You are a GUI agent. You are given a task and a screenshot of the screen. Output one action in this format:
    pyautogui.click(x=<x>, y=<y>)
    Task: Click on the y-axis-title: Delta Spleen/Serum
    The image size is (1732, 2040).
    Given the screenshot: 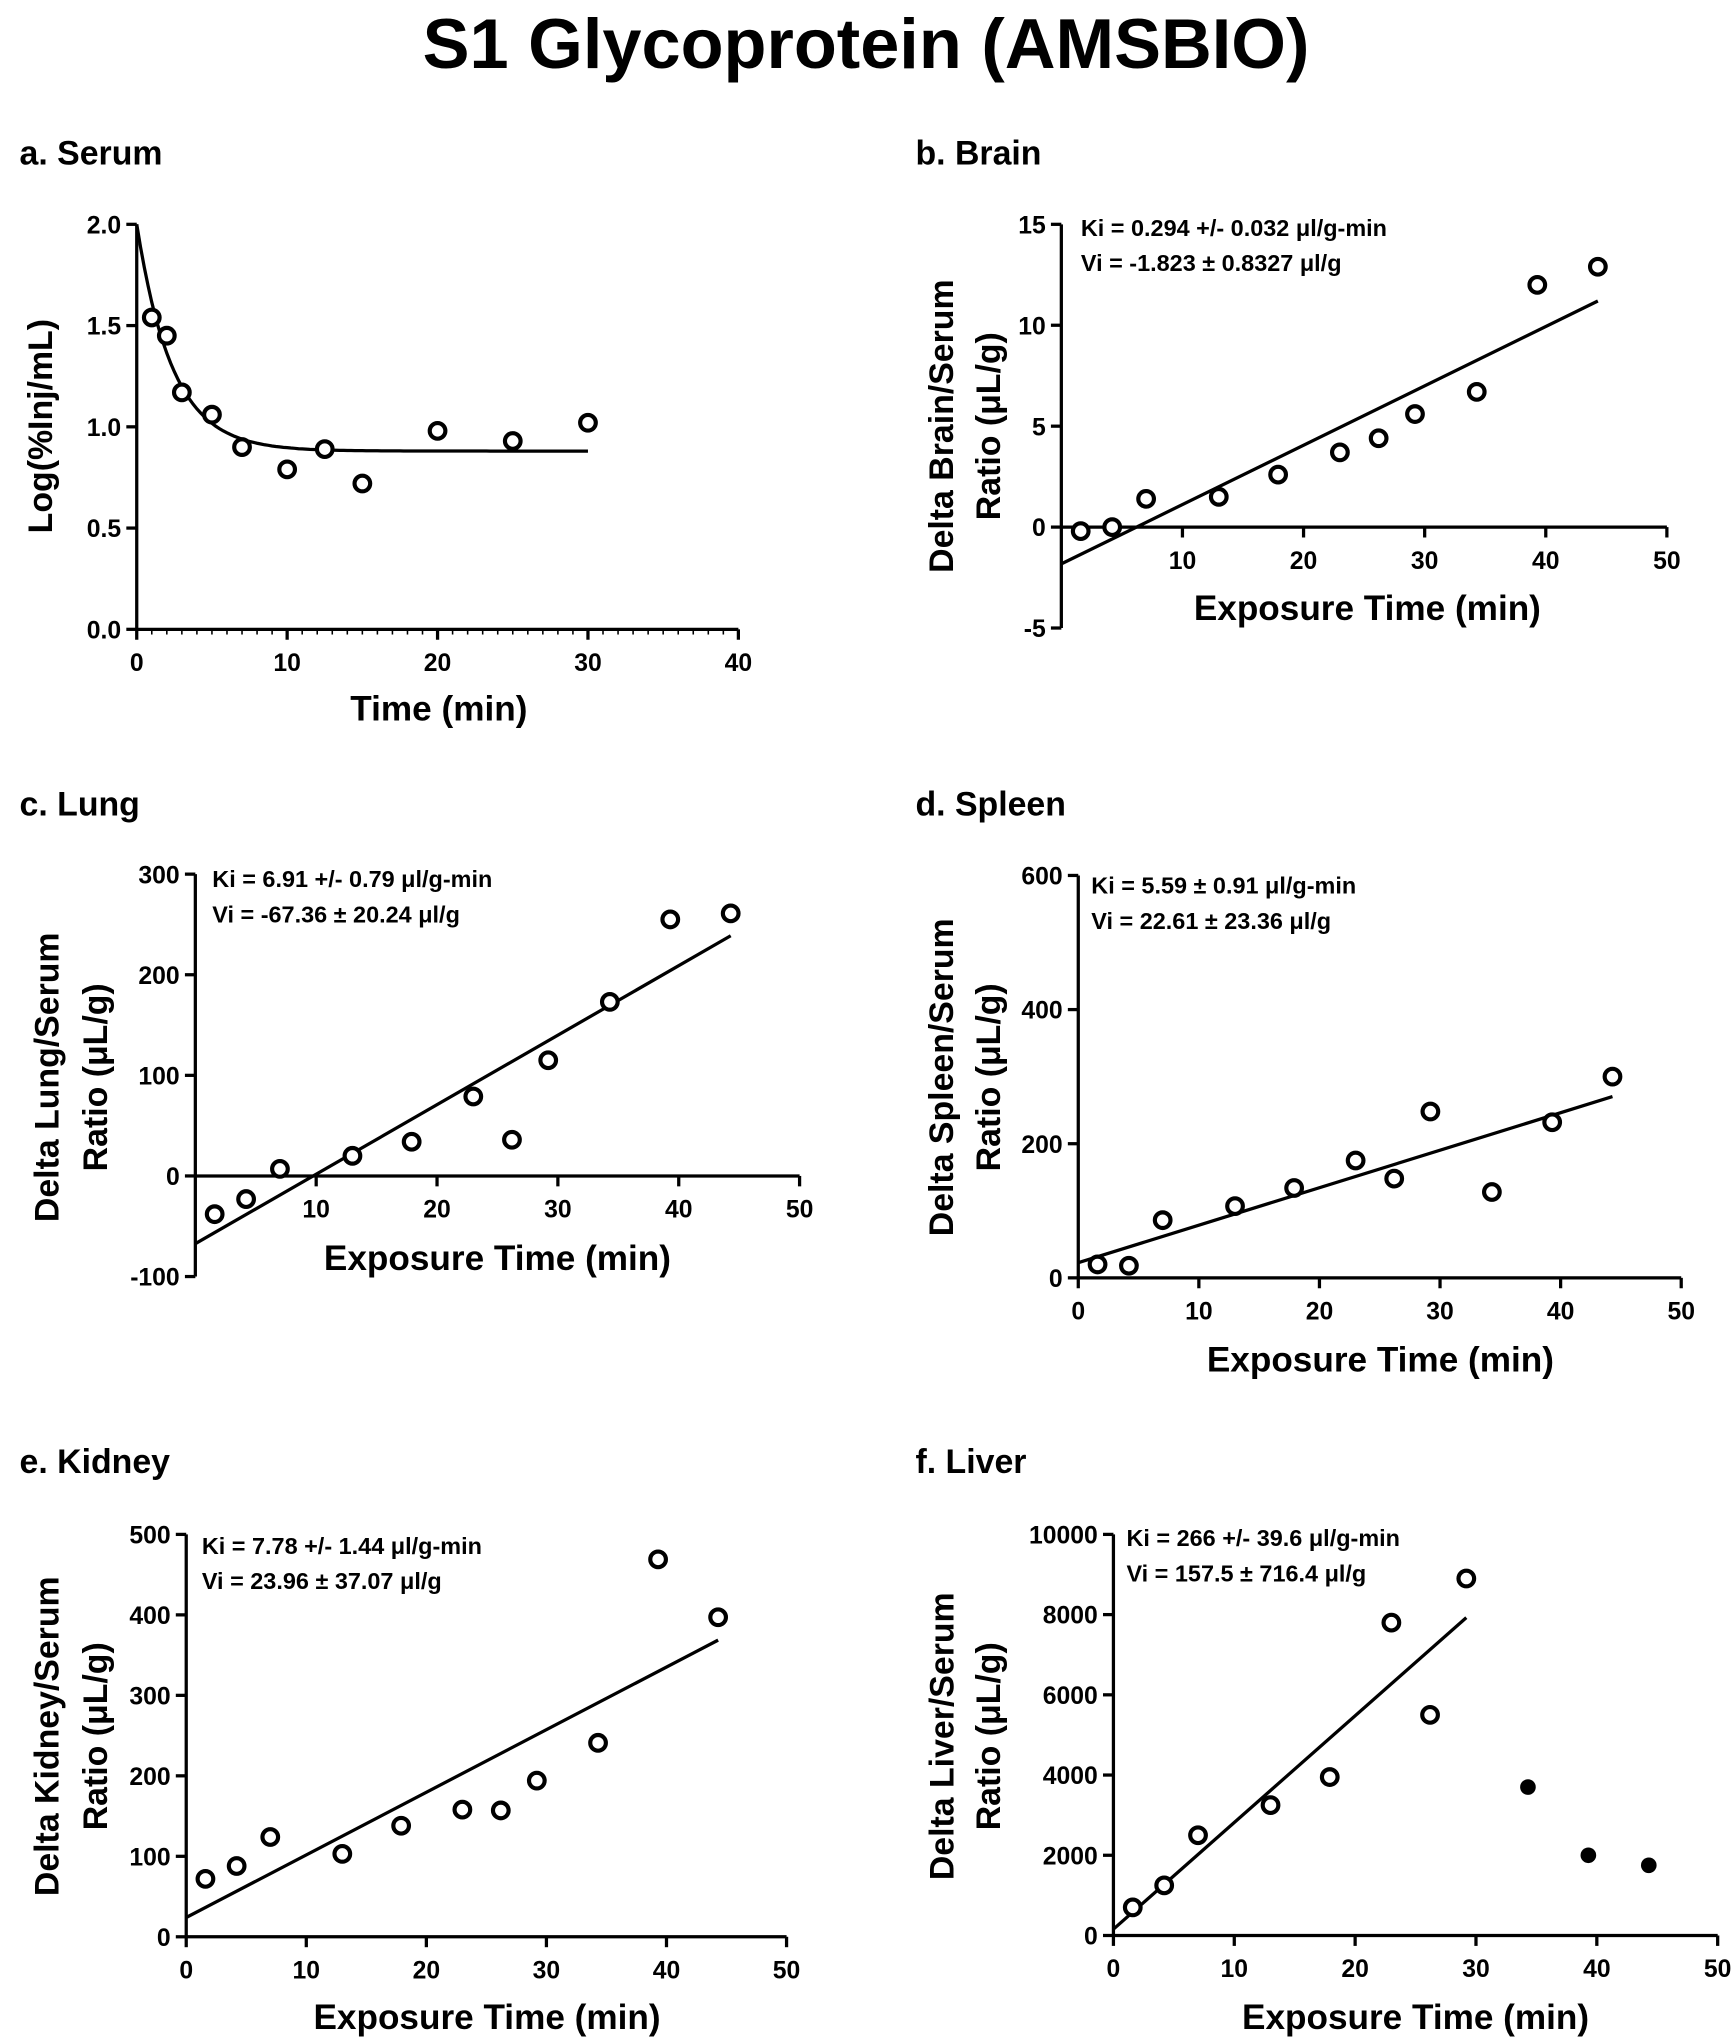 What is the action you would take?
    pyautogui.click(x=942, y=1077)
    